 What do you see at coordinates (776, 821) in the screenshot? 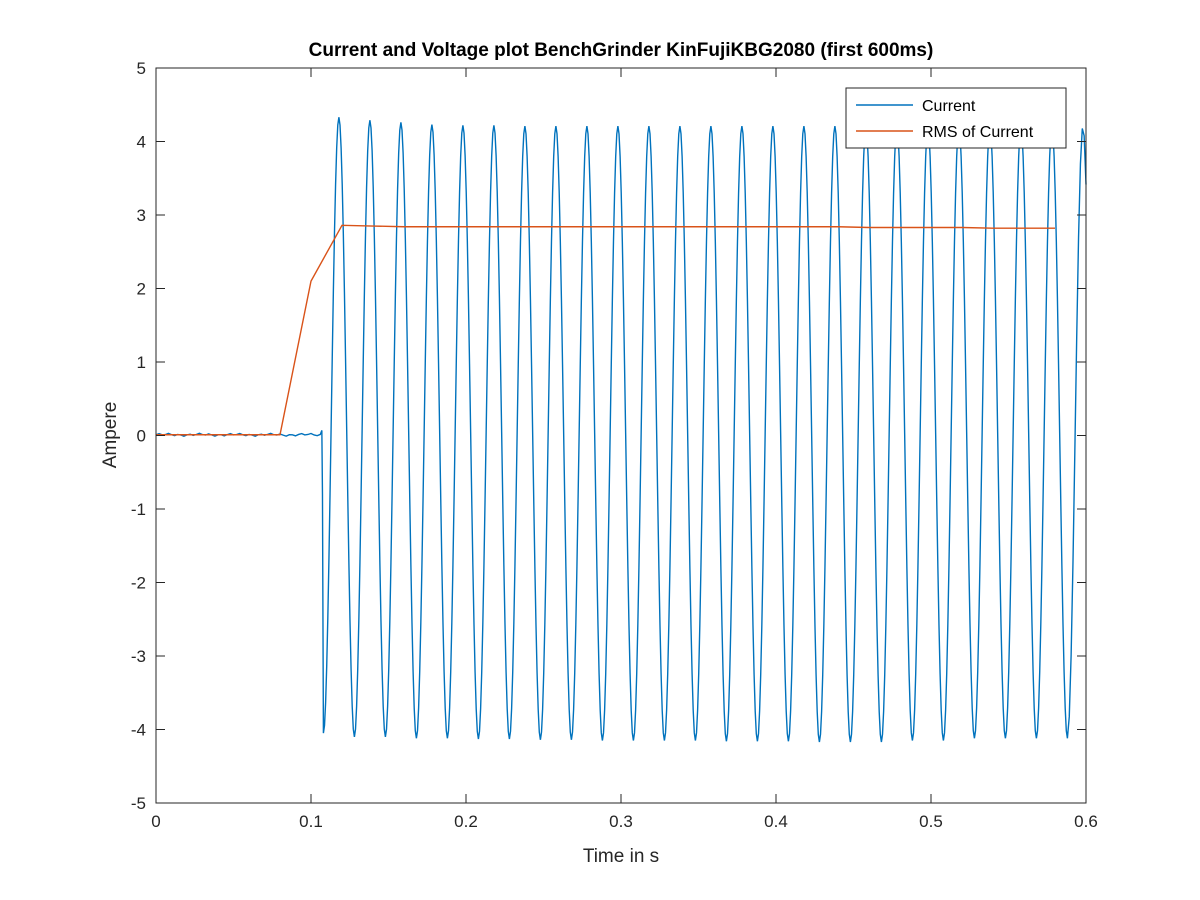
I see `x-tick-label: 0.4` at bounding box center [776, 821].